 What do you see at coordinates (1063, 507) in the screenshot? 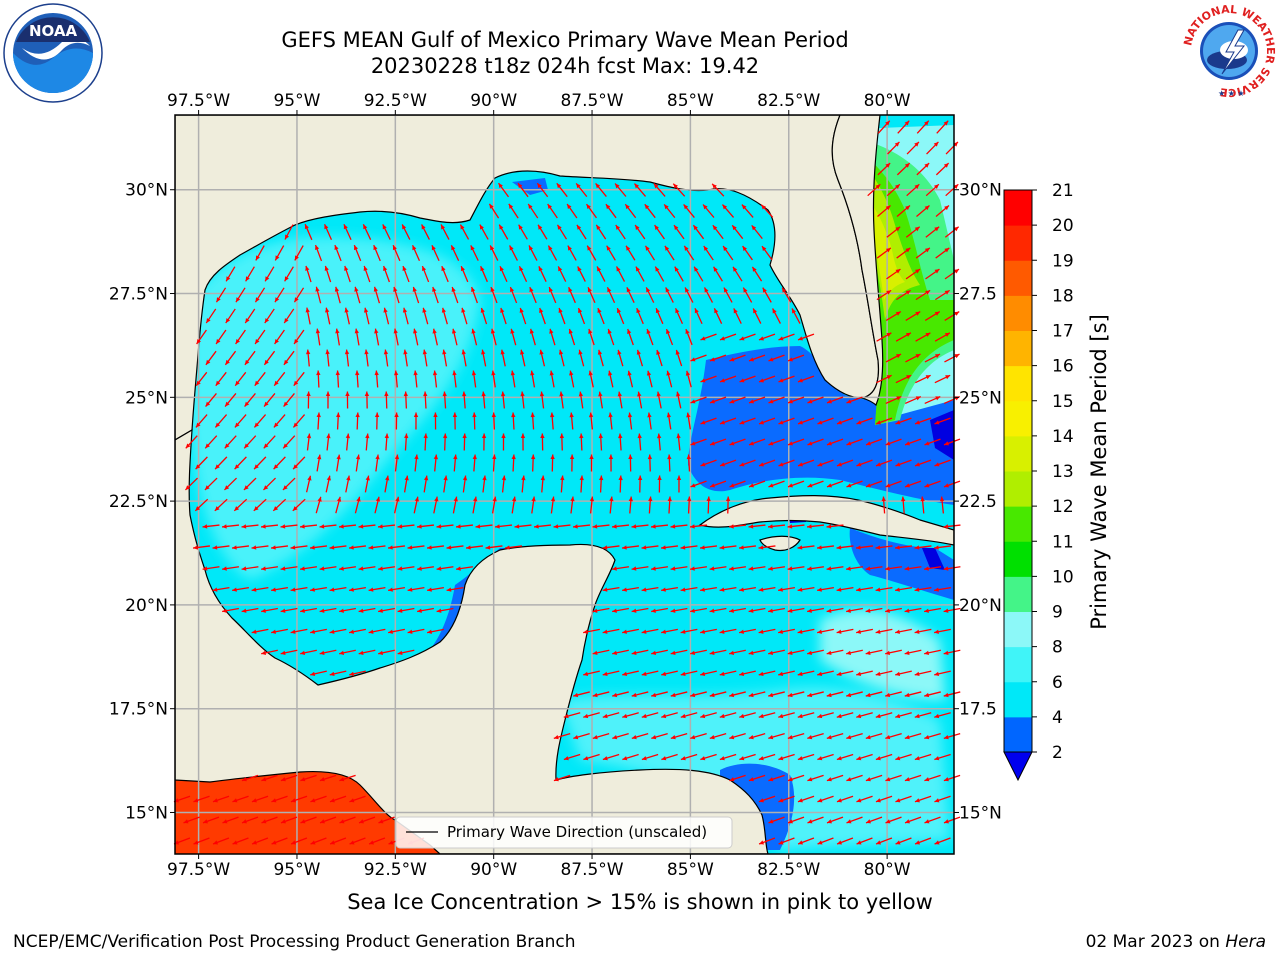
I see `colorbar-tick-label: 12` at bounding box center [1063, 507].